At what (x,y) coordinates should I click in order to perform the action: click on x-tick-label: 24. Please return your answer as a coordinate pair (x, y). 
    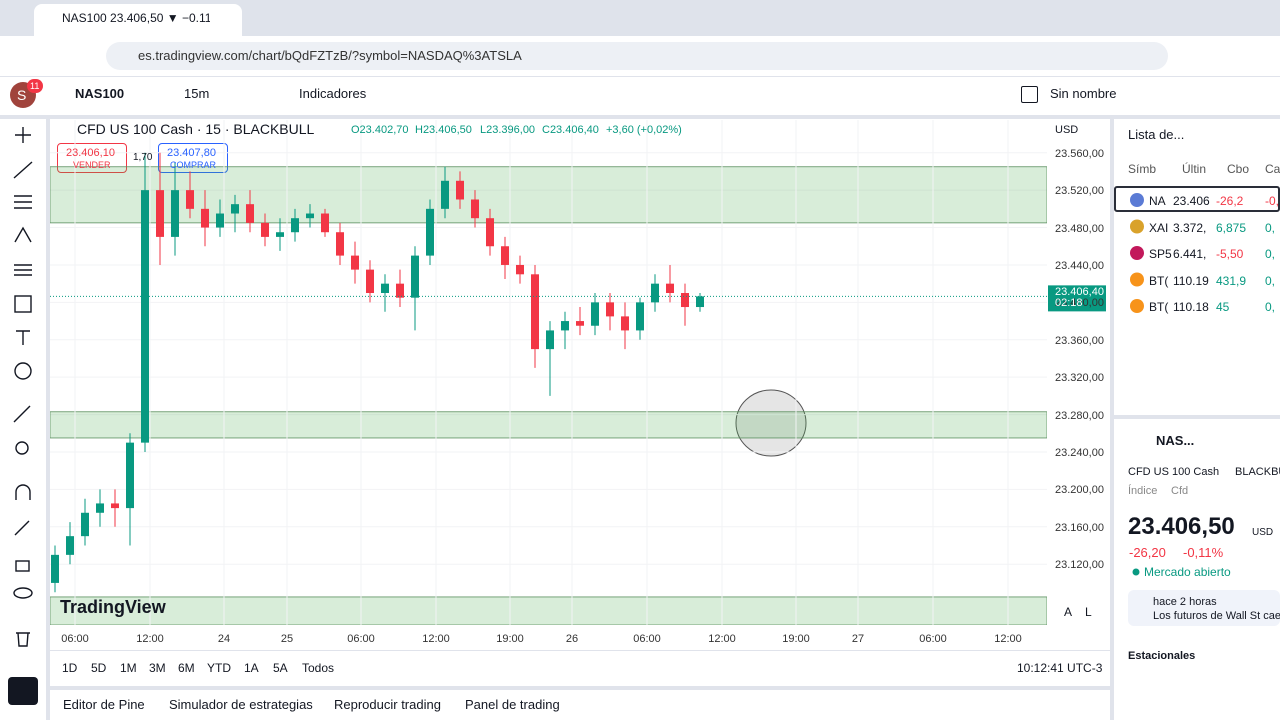
    Looking at the image, I should click on (224, 639).